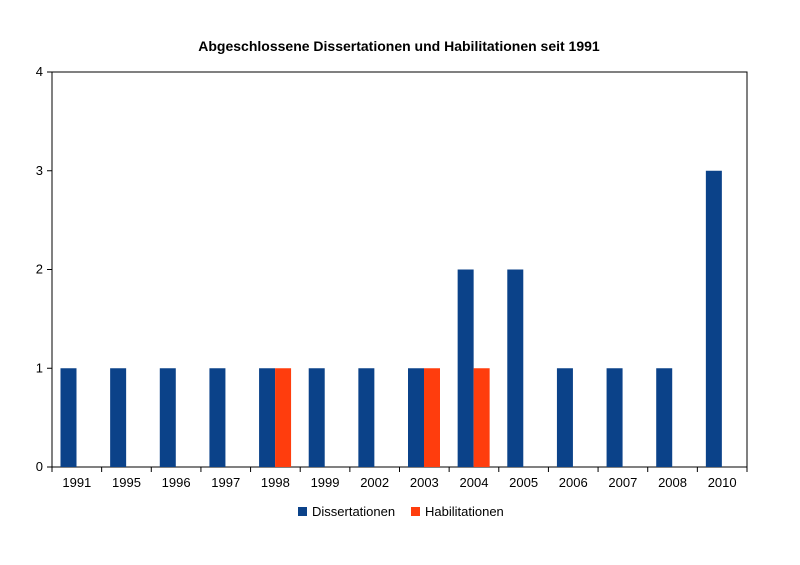 This screenshot has width=800, height=565. I want to click on x-tick-label: 2003, so click(424, 482).